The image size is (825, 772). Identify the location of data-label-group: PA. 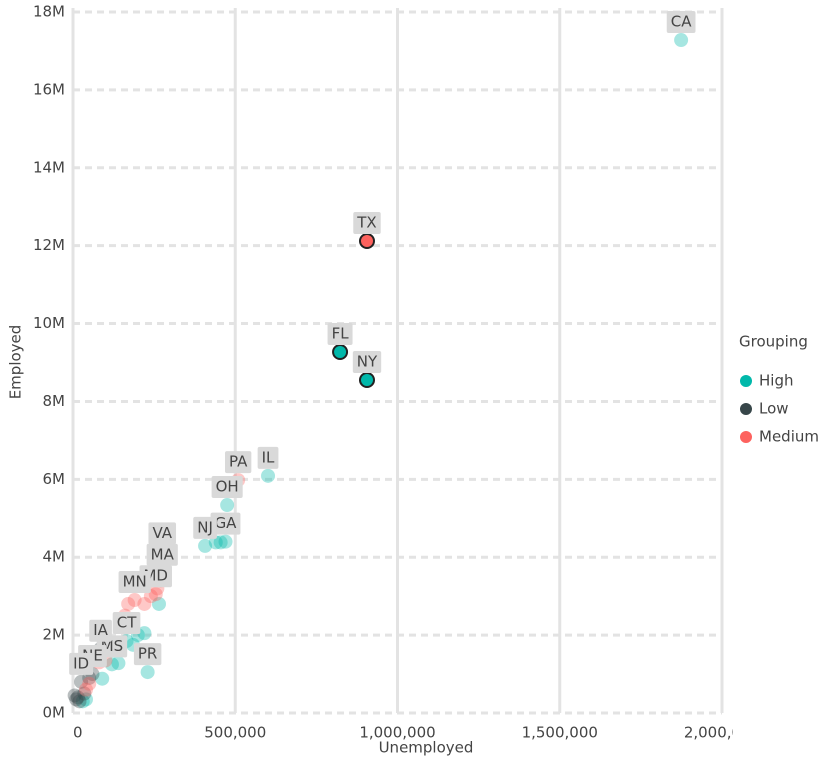
(238, 462).